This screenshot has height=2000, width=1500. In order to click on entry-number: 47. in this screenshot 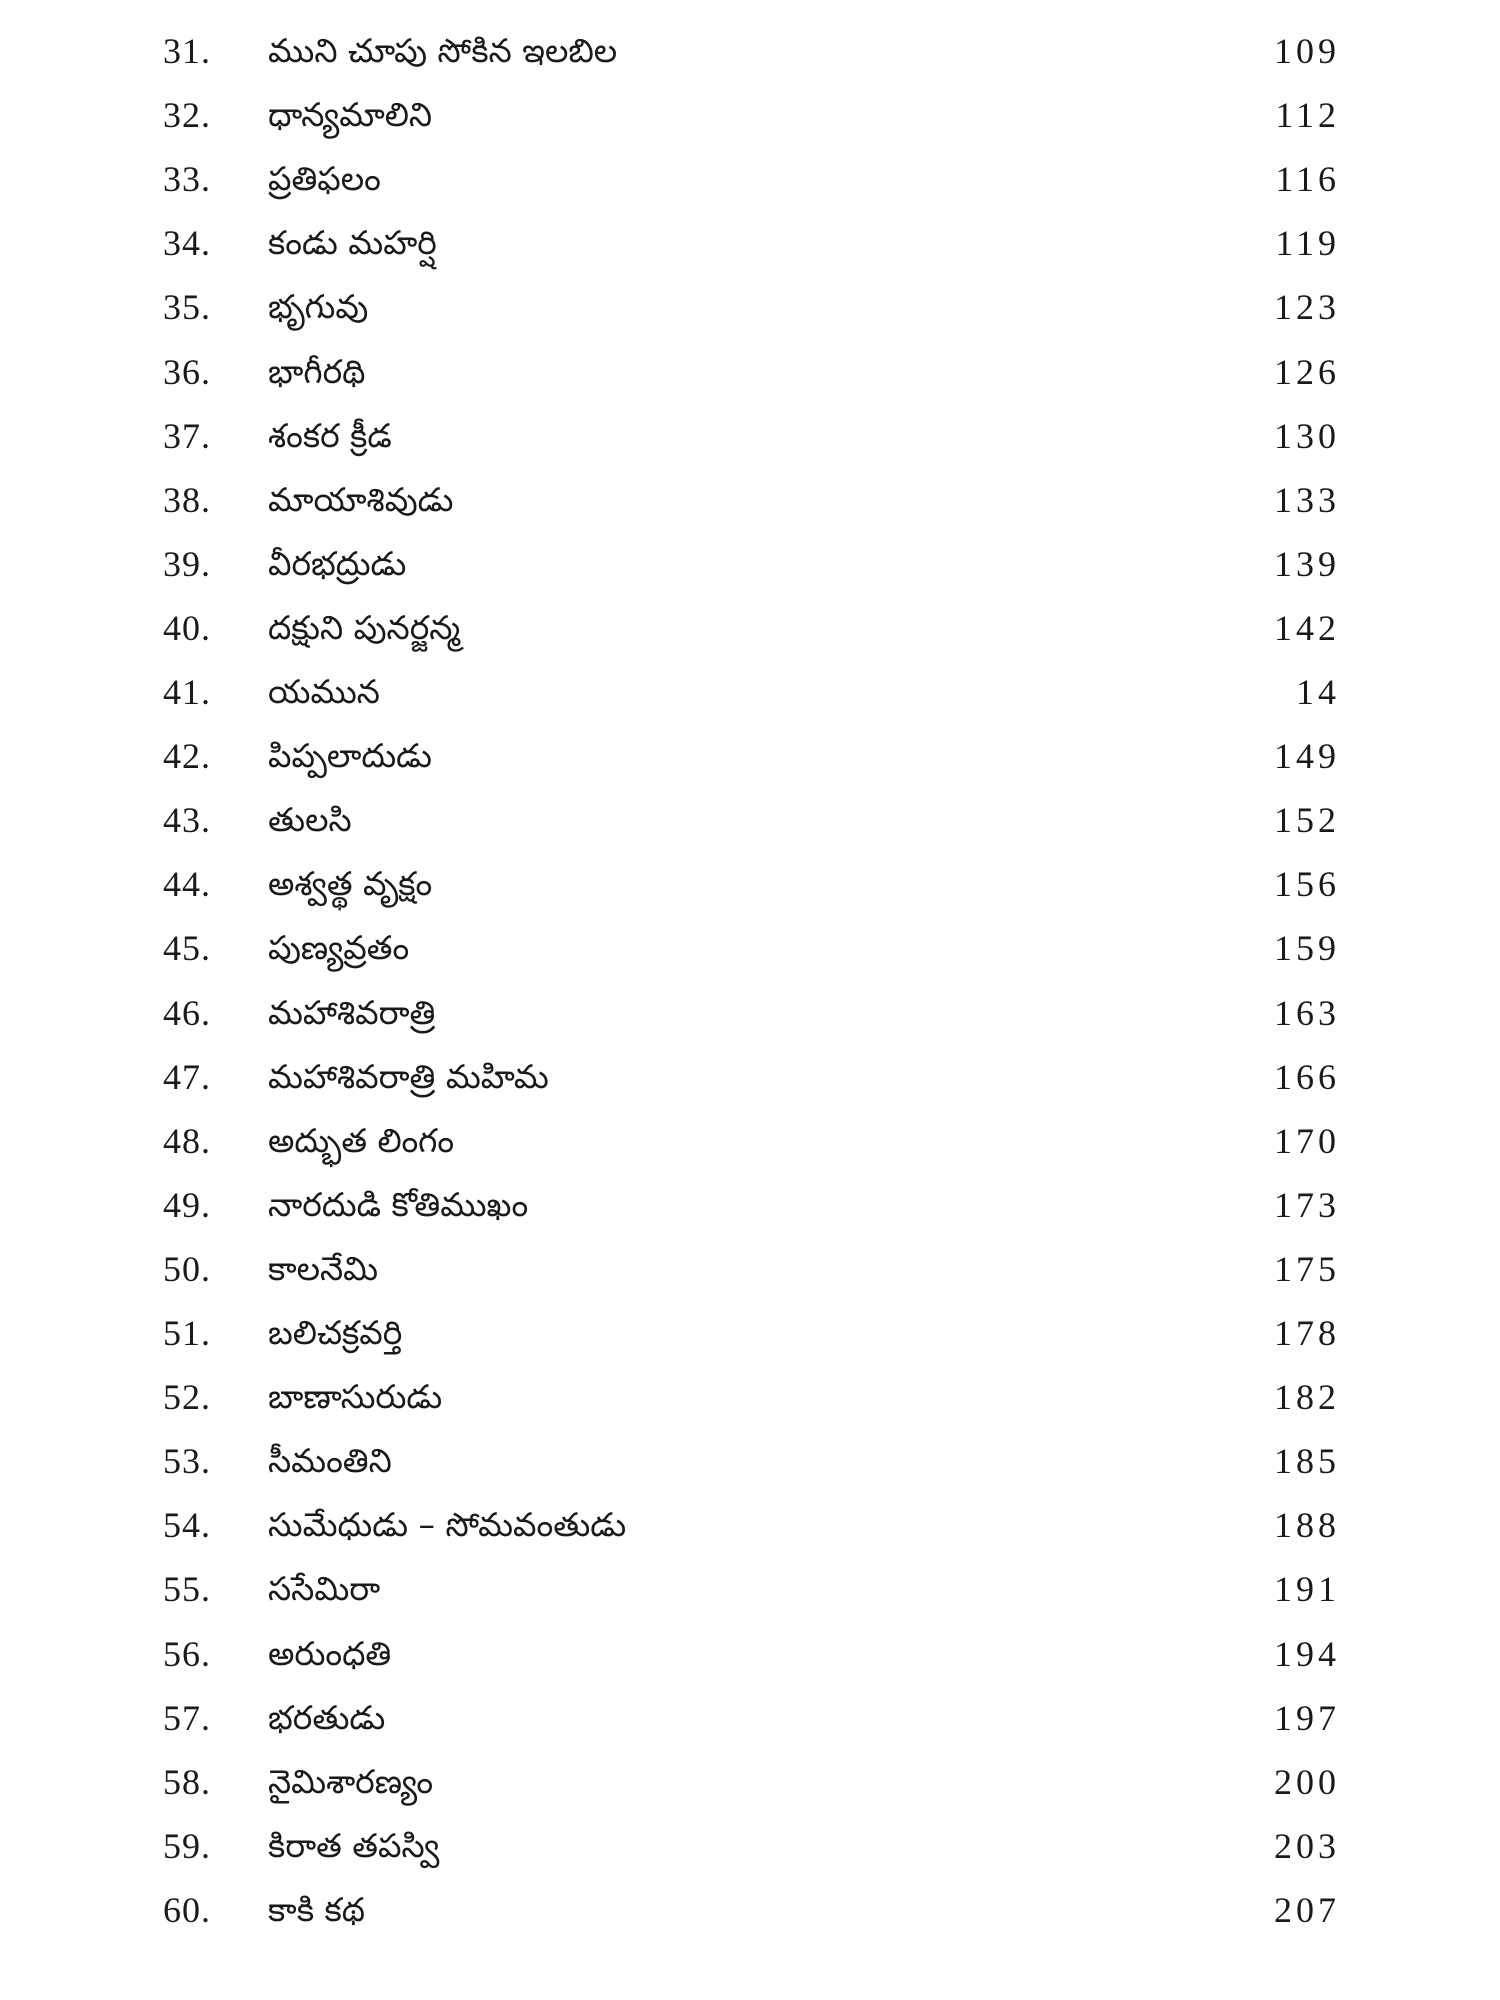, I will do `click(187, 1076)`.